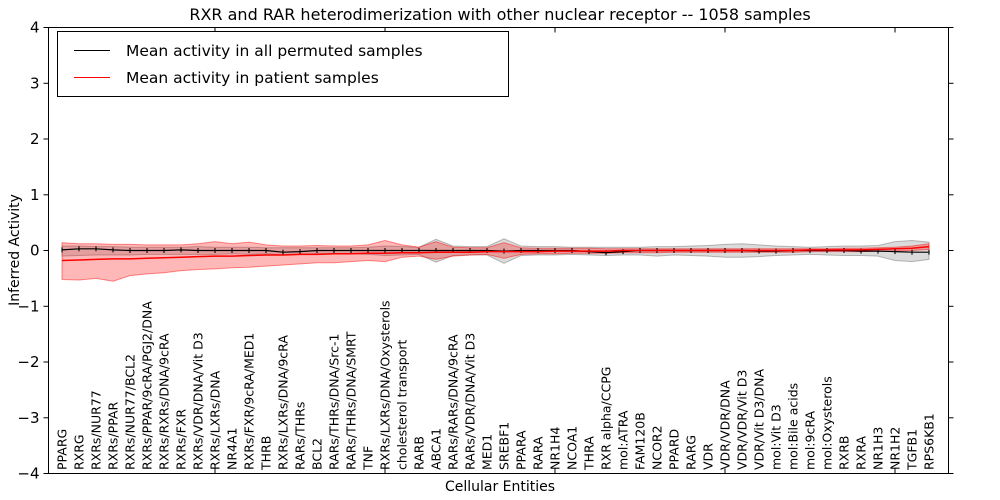 The height and width of the screenshot is (500, 1000). What do you see at coordinates (147, 385) in the screenshot?
I see `x-tick-label: RXRs/PPAR/9cRA/PGJ2/DNA` at bounding box center [147, 385].